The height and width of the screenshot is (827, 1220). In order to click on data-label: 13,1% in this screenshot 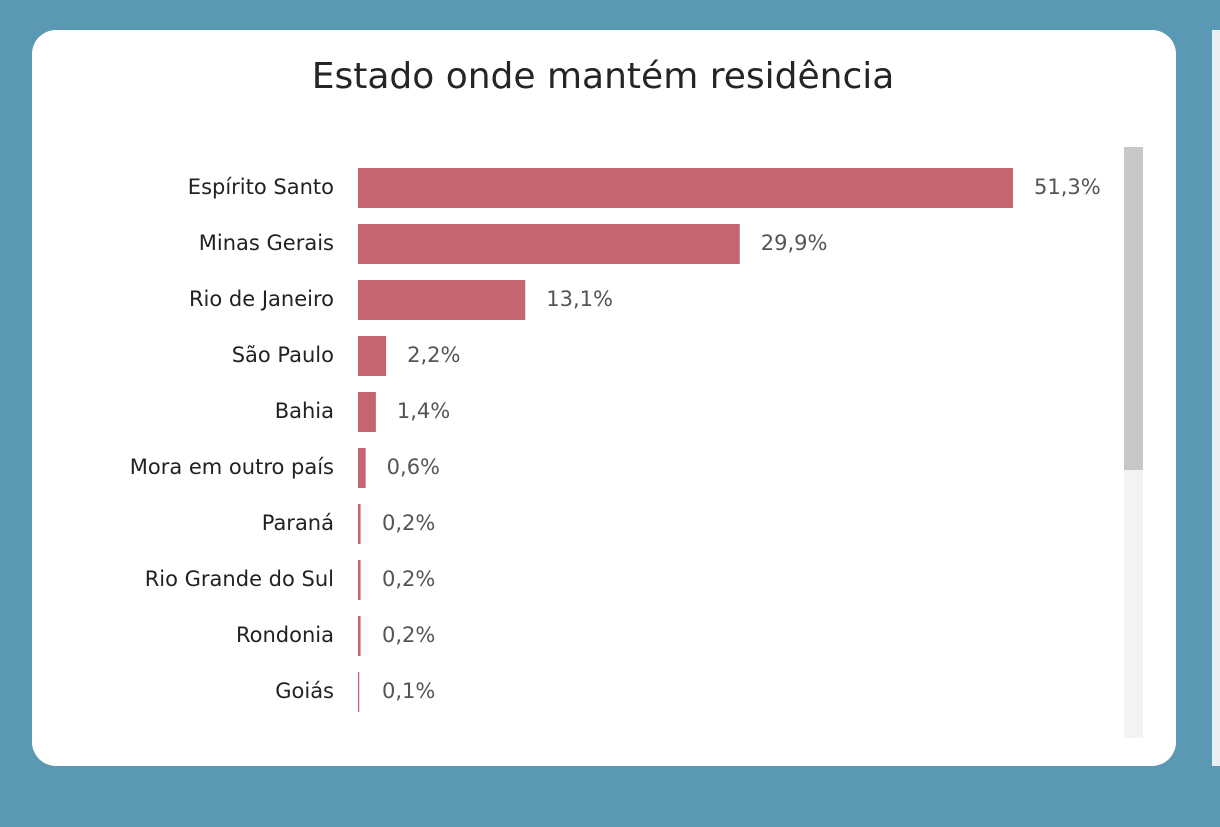, I will do `click(579, 299)`.